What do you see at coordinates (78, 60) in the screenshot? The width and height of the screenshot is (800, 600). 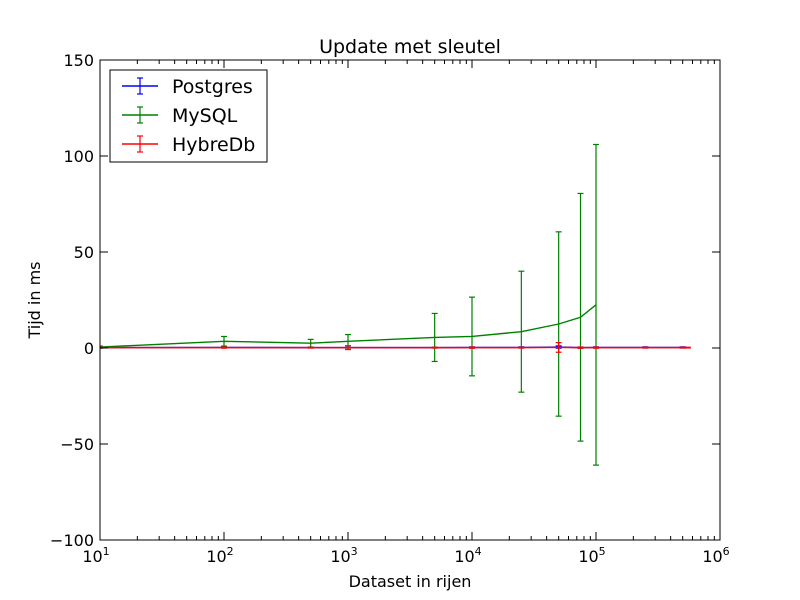 I see `y-tick-label: 150` at bounding box center [78, 60].